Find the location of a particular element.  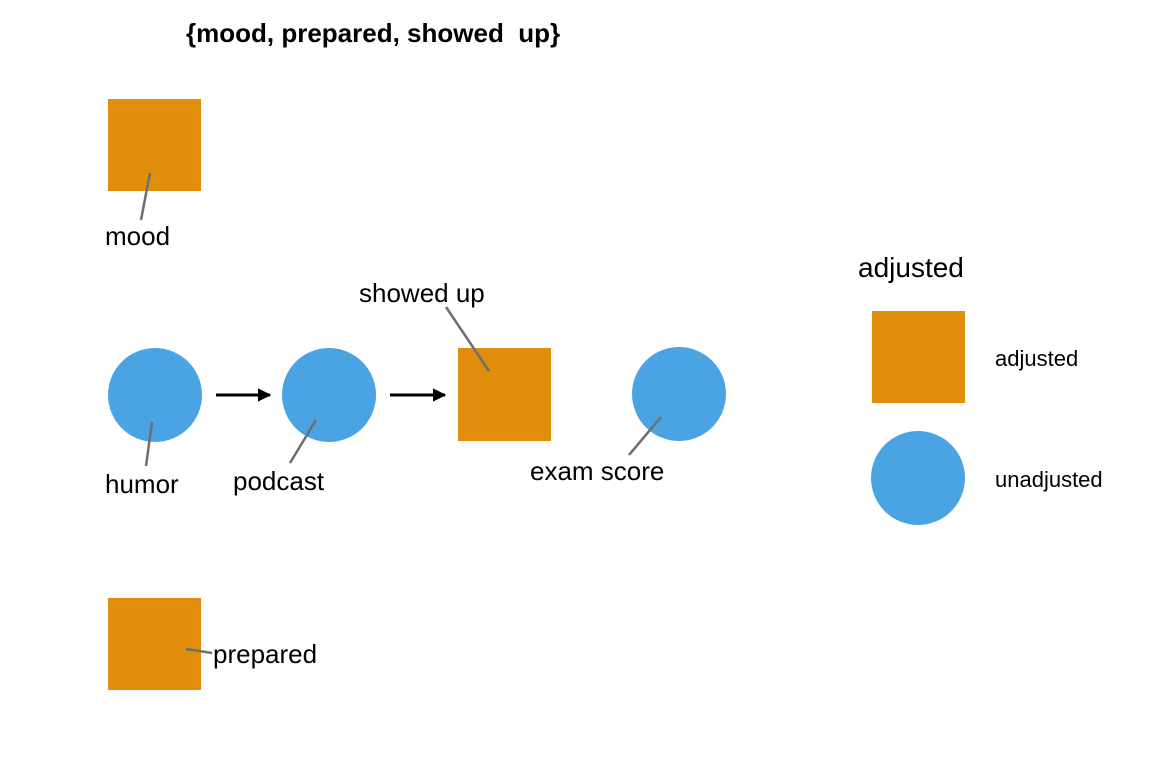

leader-line-prepared is located at coordinates (199, 651).